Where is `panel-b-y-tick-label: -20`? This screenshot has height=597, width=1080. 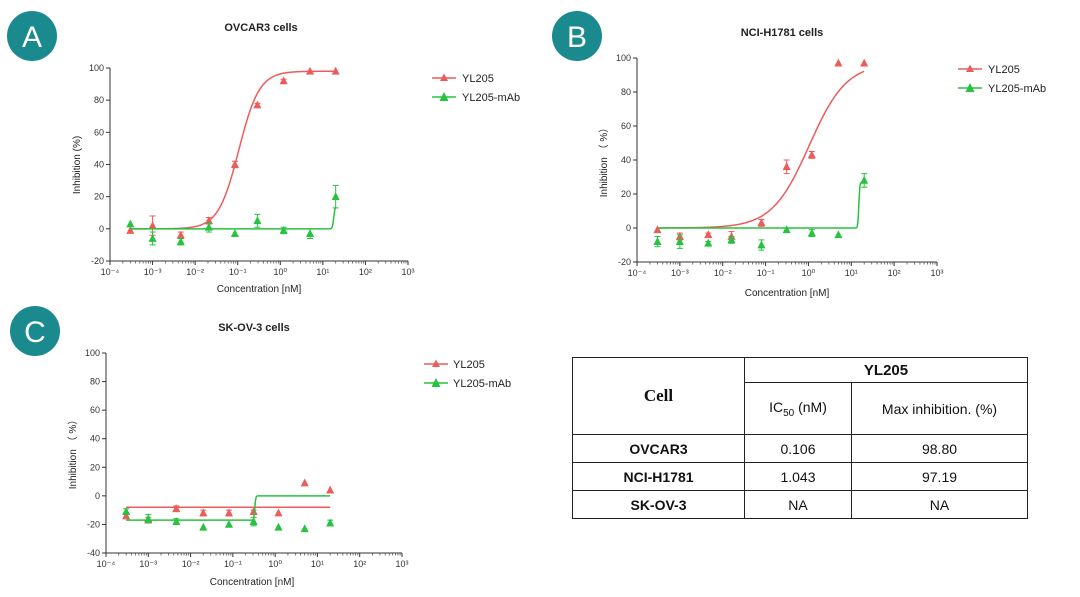 panel-b-y-tick-label: -20 is located at coordinates (624, 262).